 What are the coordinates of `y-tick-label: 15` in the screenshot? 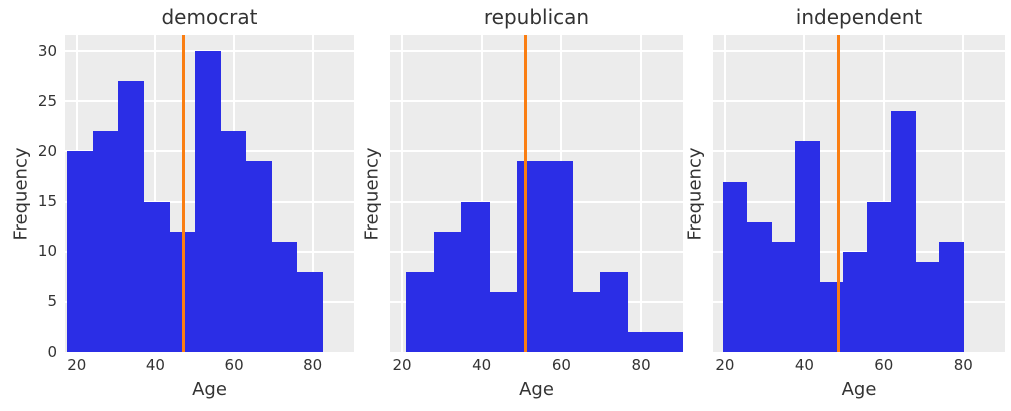 It's located at (47, 201).